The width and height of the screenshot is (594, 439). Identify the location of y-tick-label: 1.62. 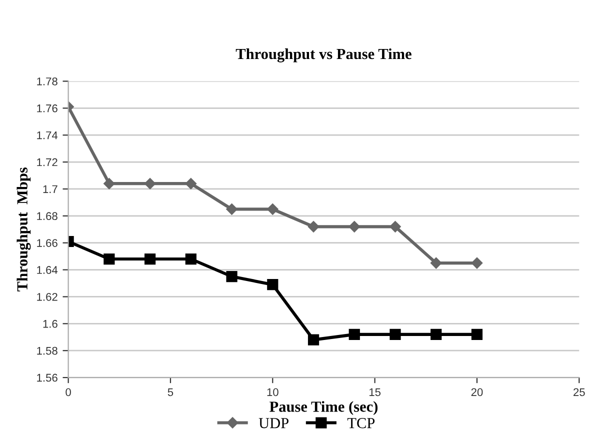
(47, 296).